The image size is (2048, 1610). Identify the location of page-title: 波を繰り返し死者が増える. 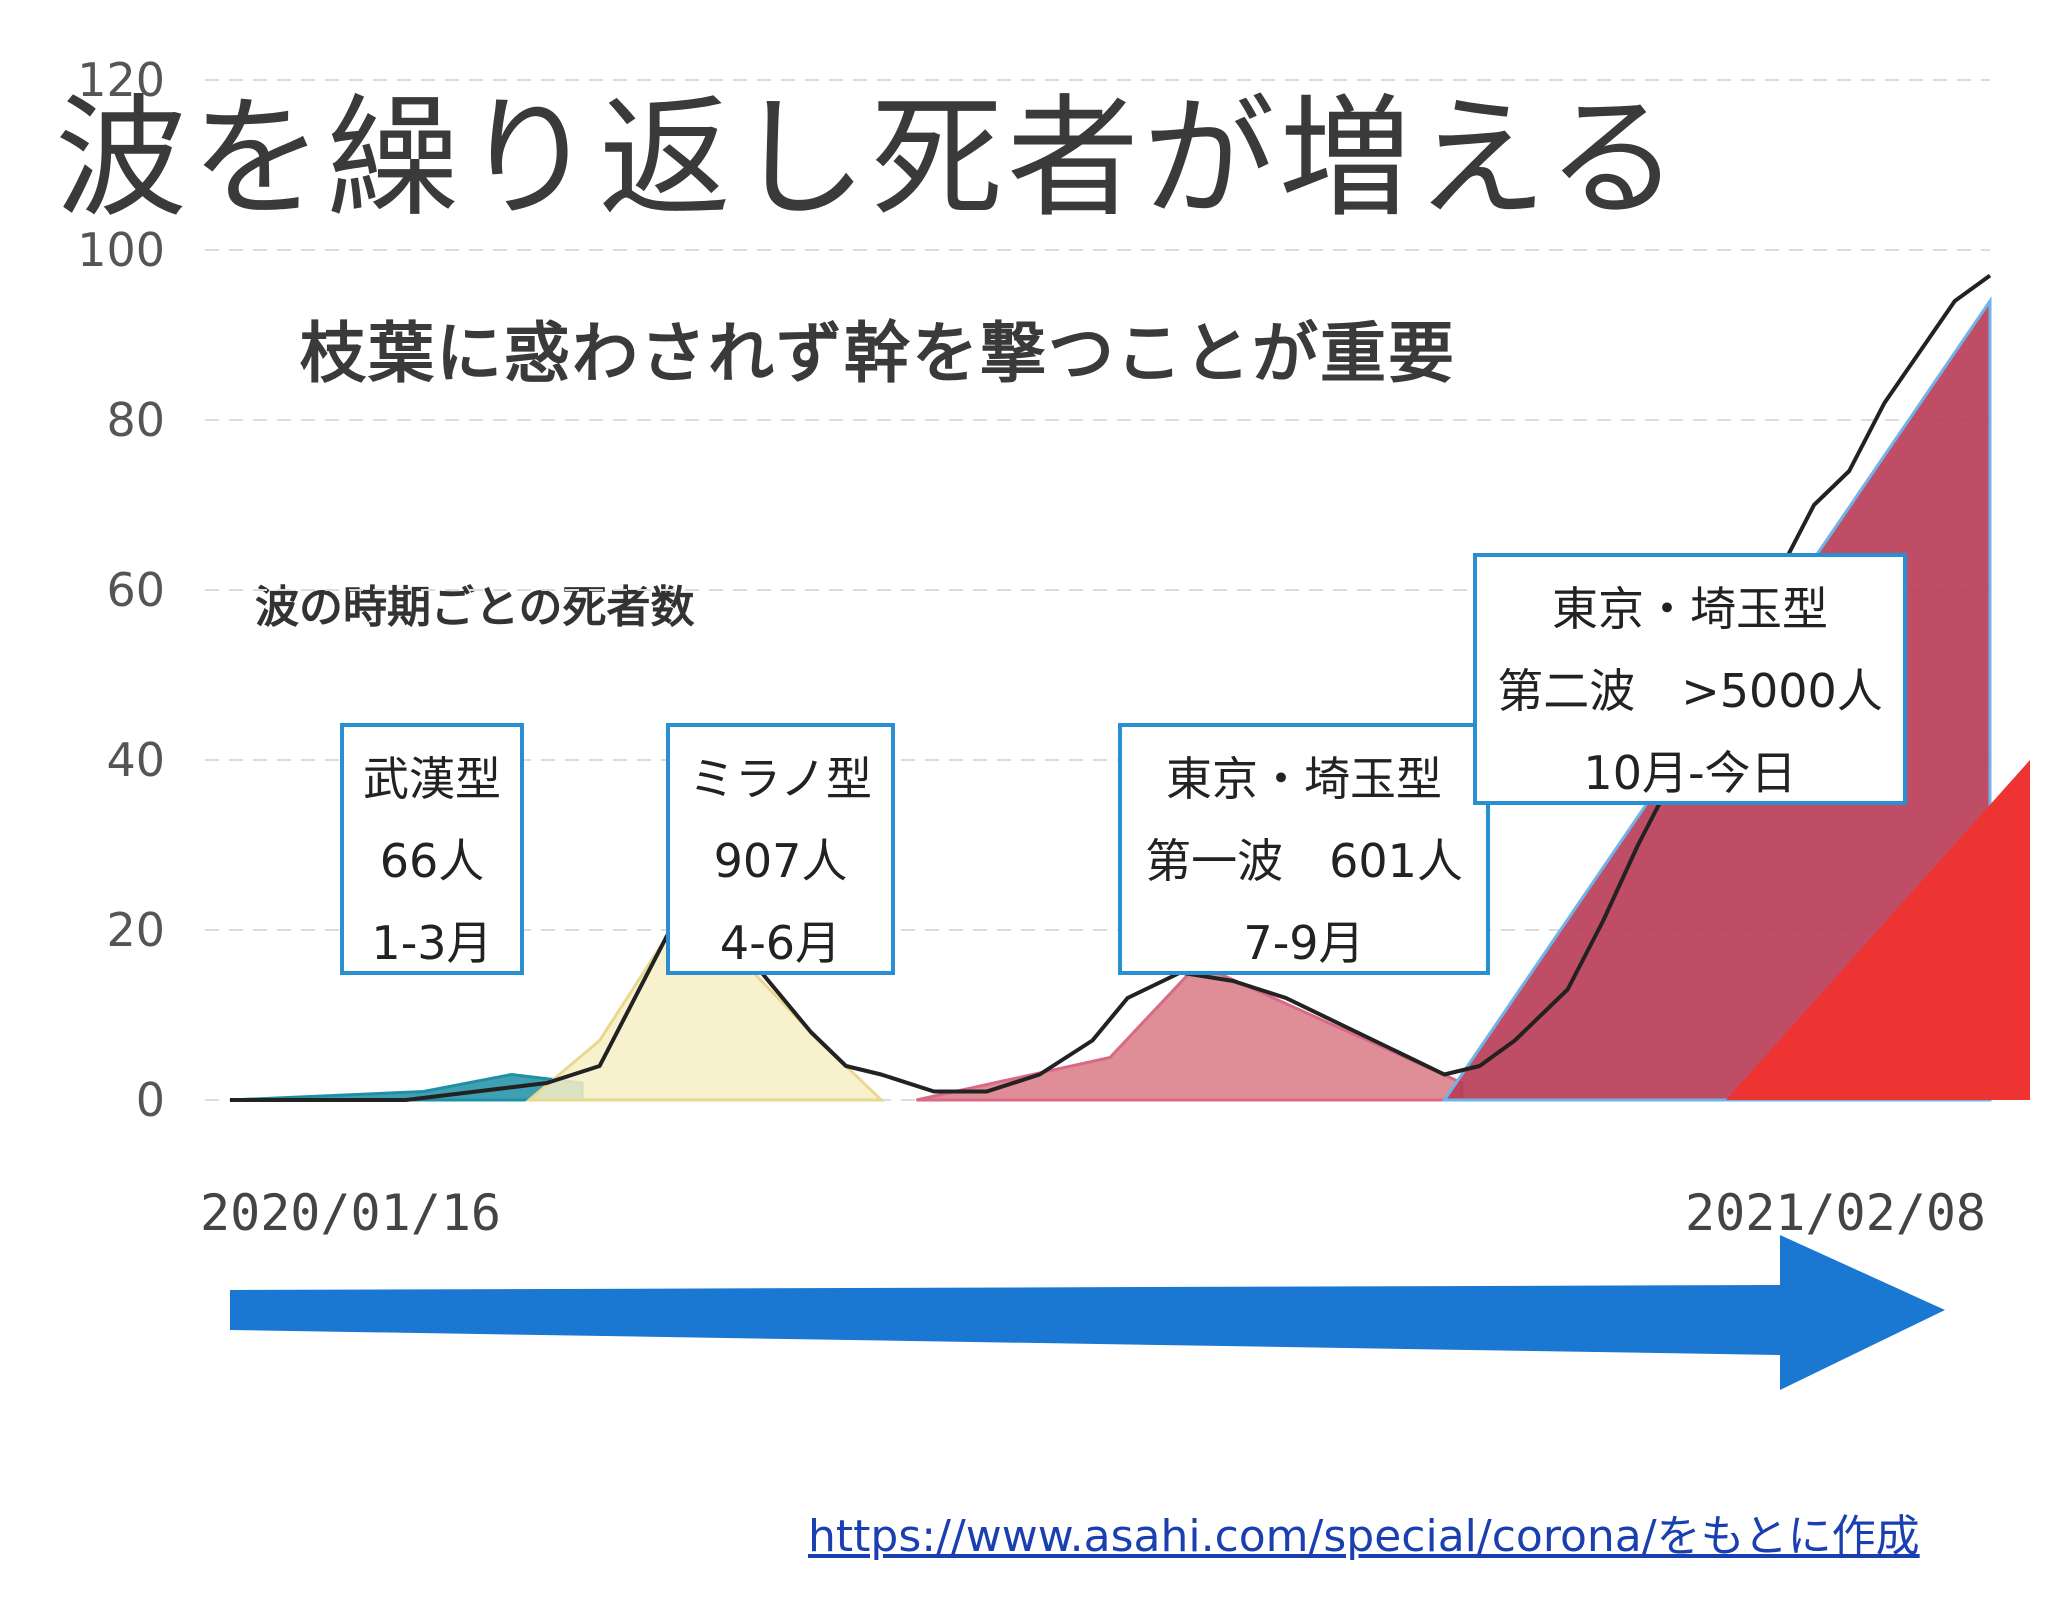
(869, 159).